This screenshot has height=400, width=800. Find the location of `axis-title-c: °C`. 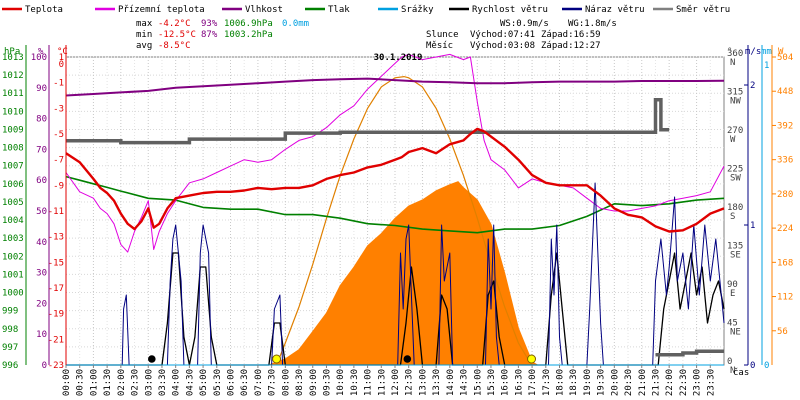

axis-title-c: °C is located at coordinates (62, 52).